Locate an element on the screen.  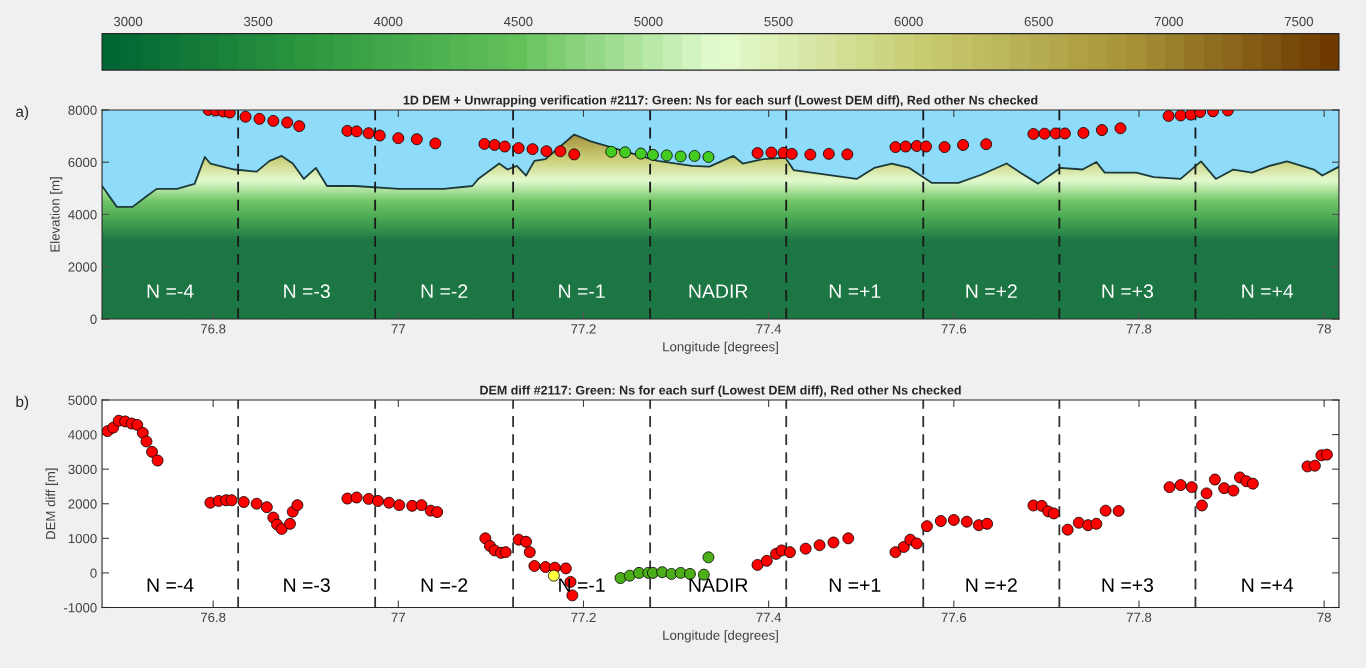
color-bar-label: 7000 is located at coordinates (1168, 21).